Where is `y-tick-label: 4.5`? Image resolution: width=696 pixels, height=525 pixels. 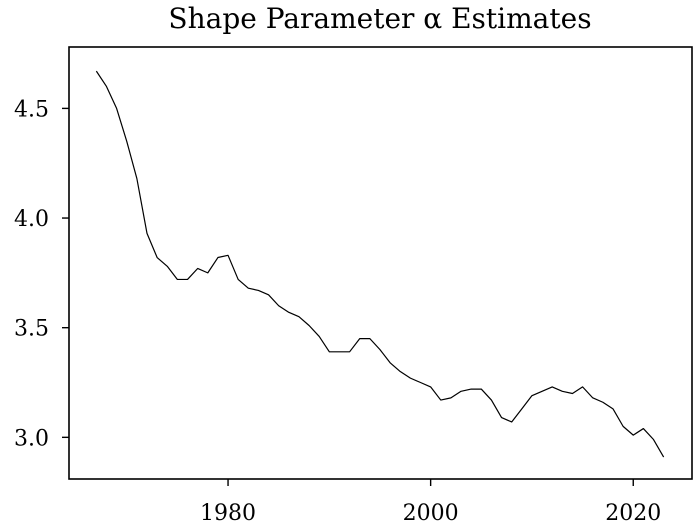
y-tick-label: 4.5 is located at coordinates (31, 109).